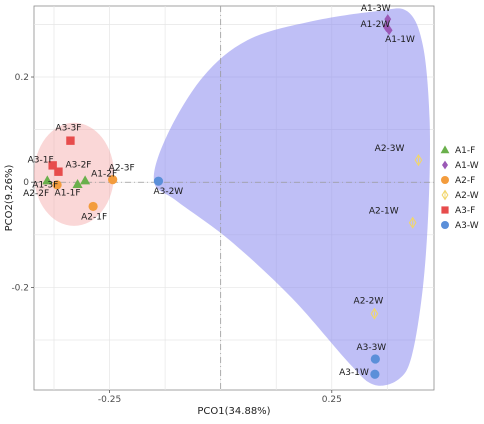 The height and width of the screenshot is (424, 484). I want to click on y-axis-ticks: 0.2 0 -0.2, so click(22, 183).